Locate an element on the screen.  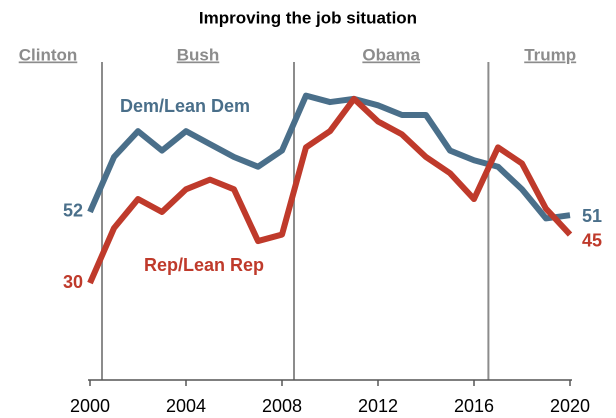
x-tick-label: 2016 is located at coordinates (474, 406).